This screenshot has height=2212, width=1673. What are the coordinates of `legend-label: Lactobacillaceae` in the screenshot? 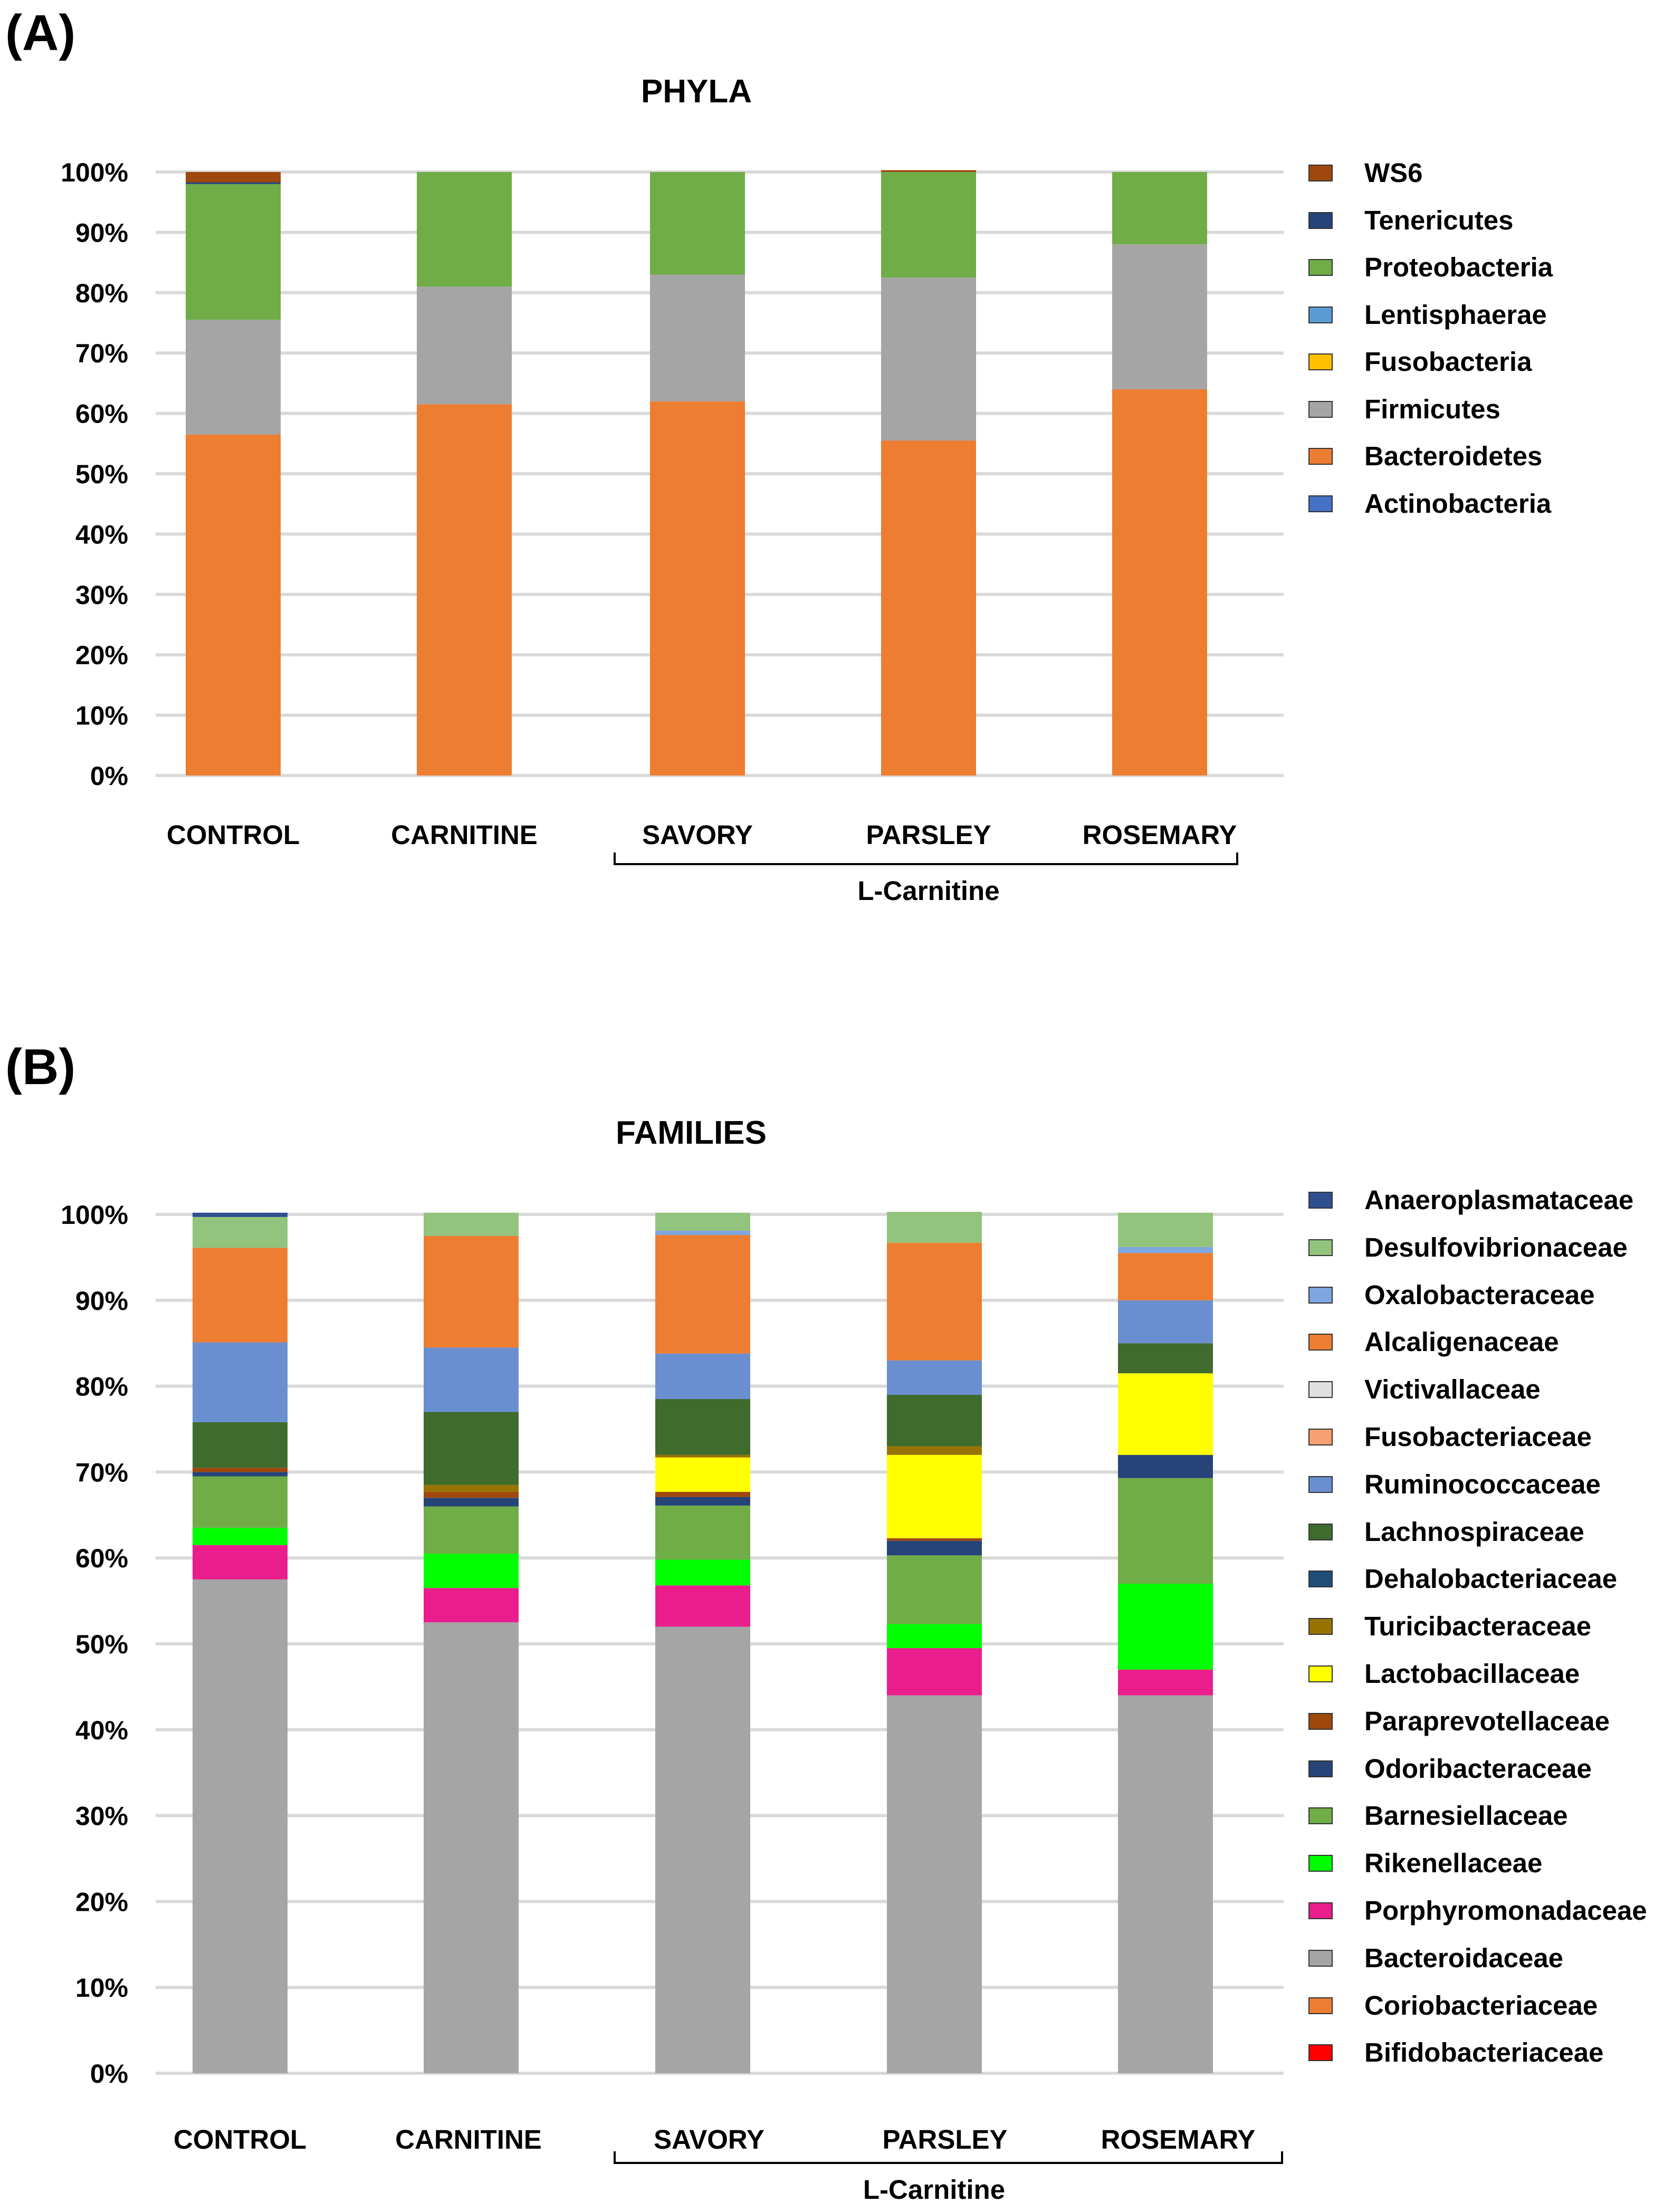 It's located at (1472, 1674).